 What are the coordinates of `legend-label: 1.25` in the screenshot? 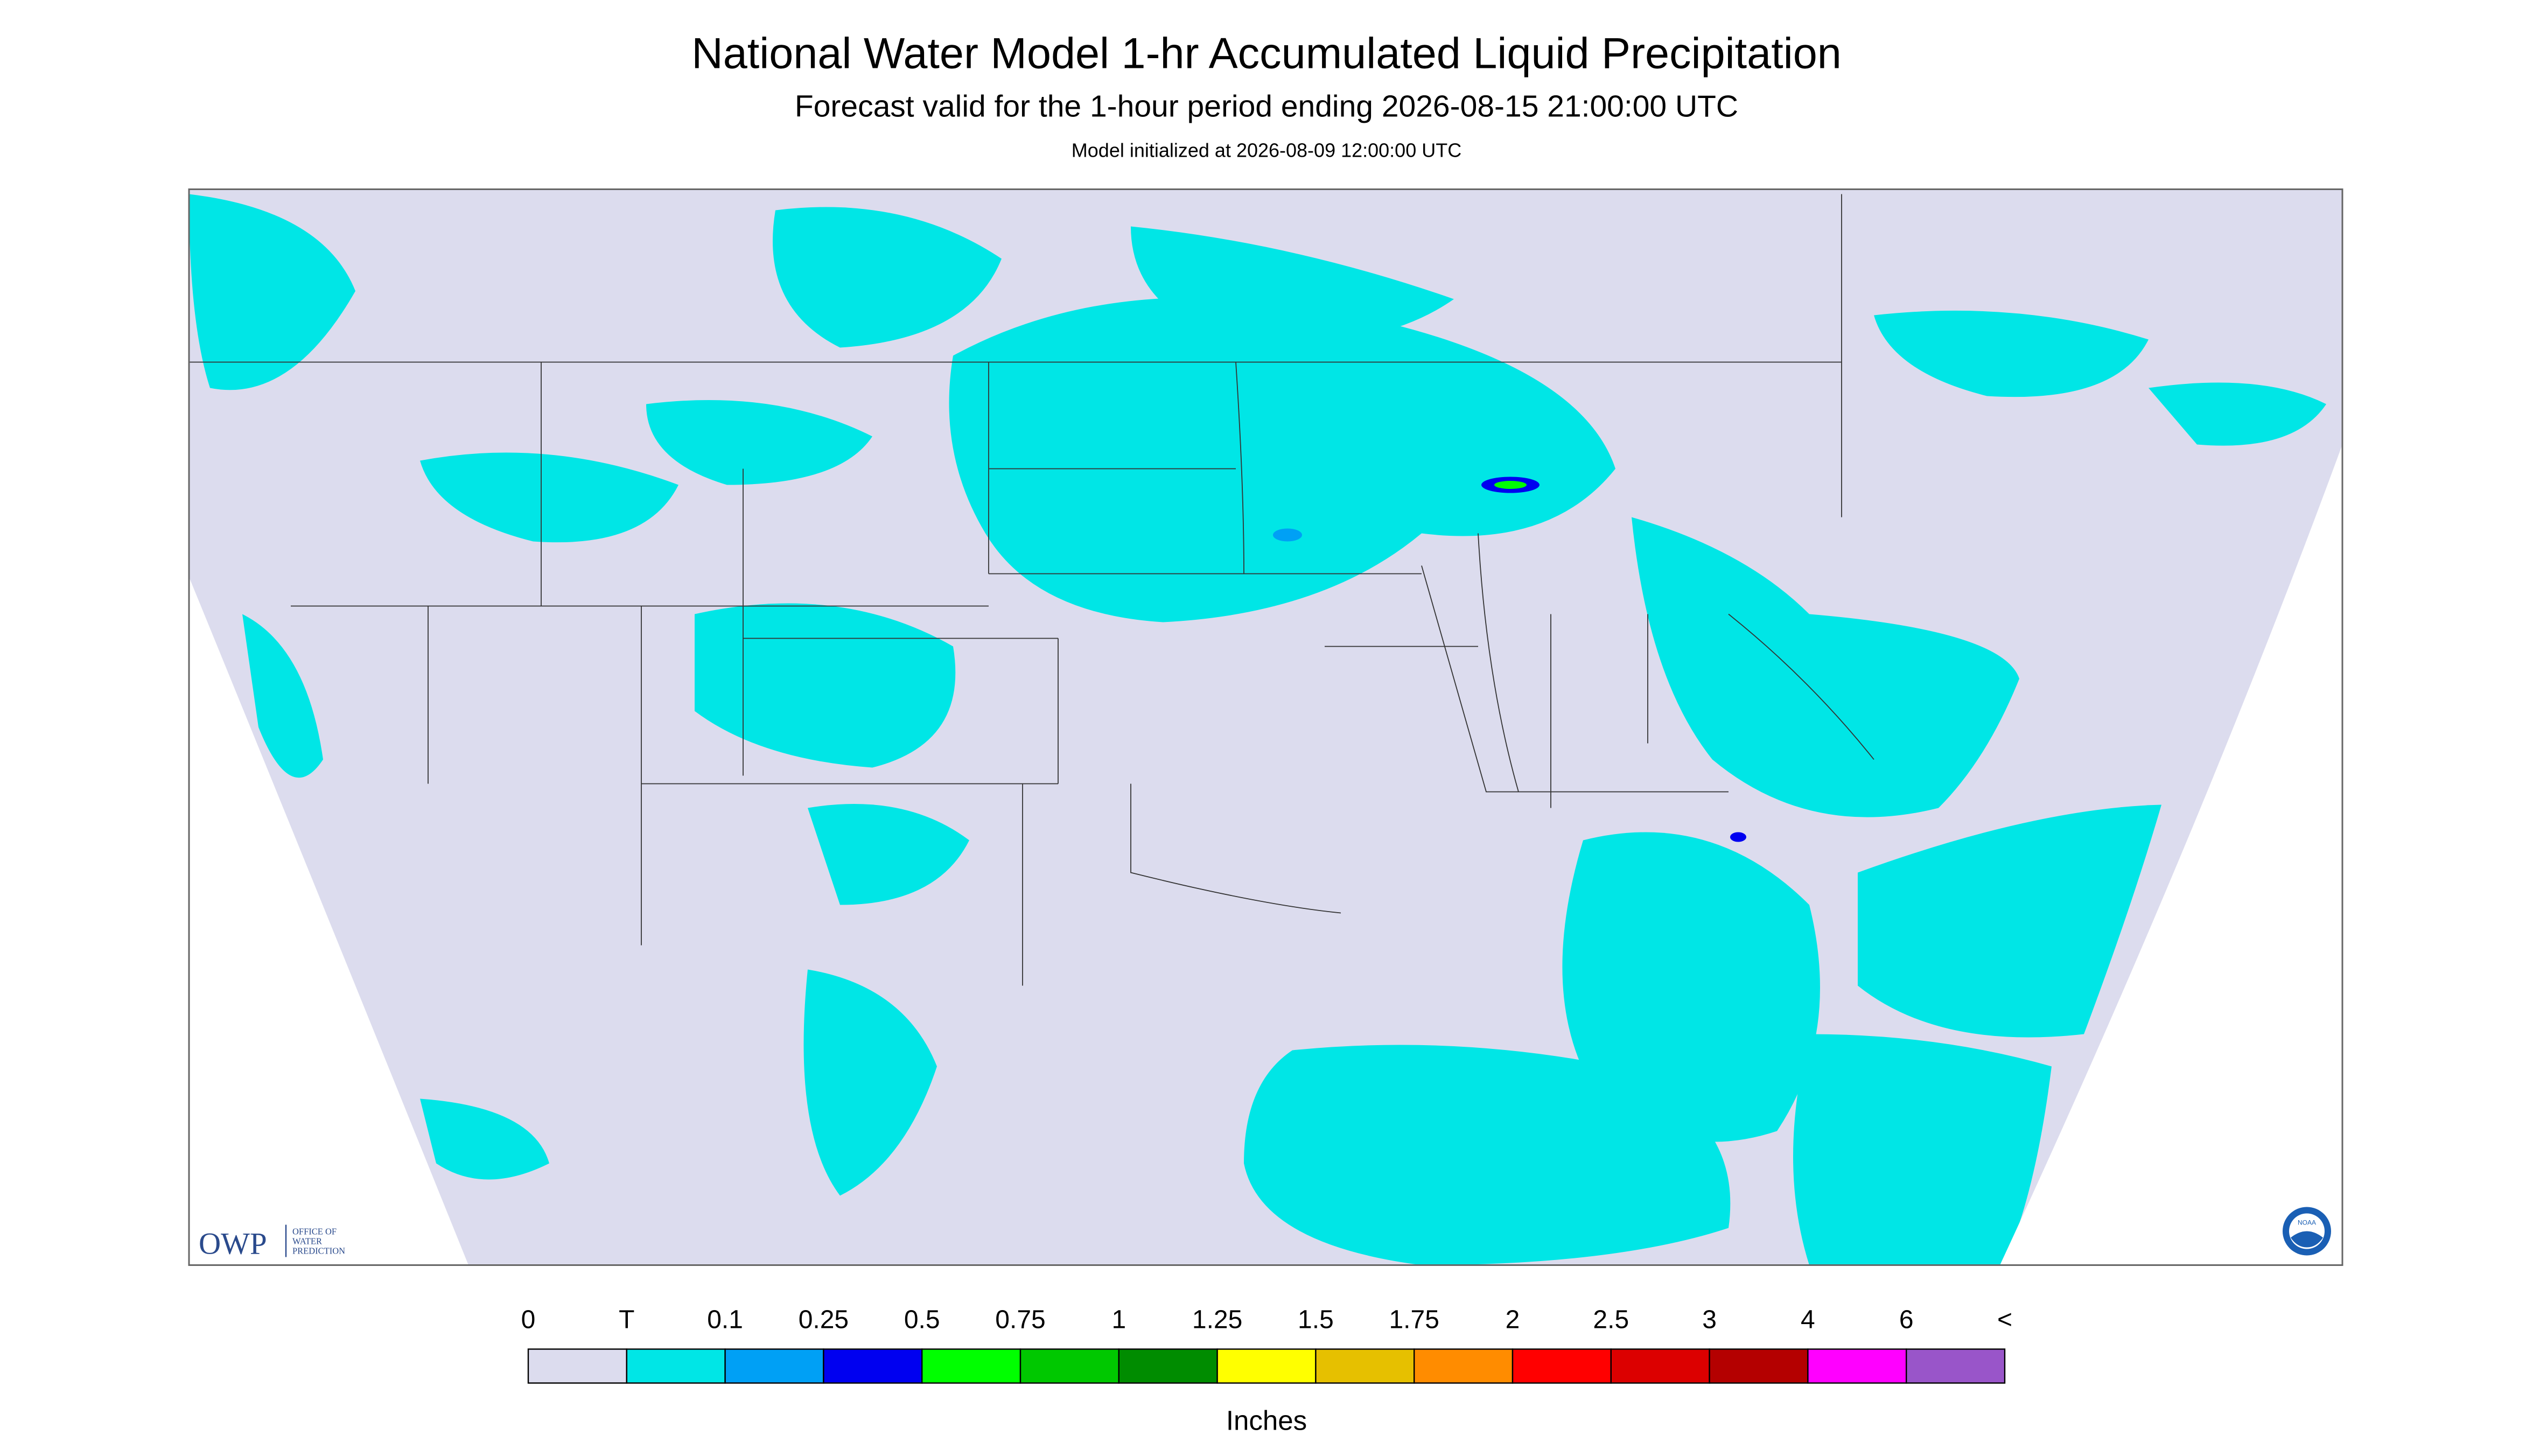 It's located at (1217, 1320).